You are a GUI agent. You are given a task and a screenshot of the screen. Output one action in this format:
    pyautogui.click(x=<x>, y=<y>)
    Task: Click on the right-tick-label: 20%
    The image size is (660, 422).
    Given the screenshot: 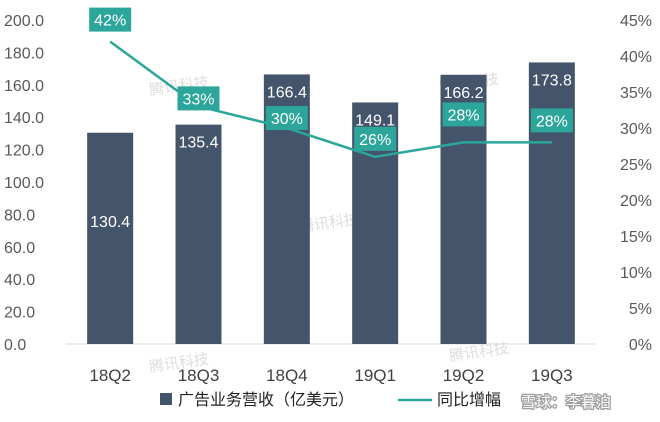 What is the action you would take?
    pyautogui.click(x=636, y=201)
    